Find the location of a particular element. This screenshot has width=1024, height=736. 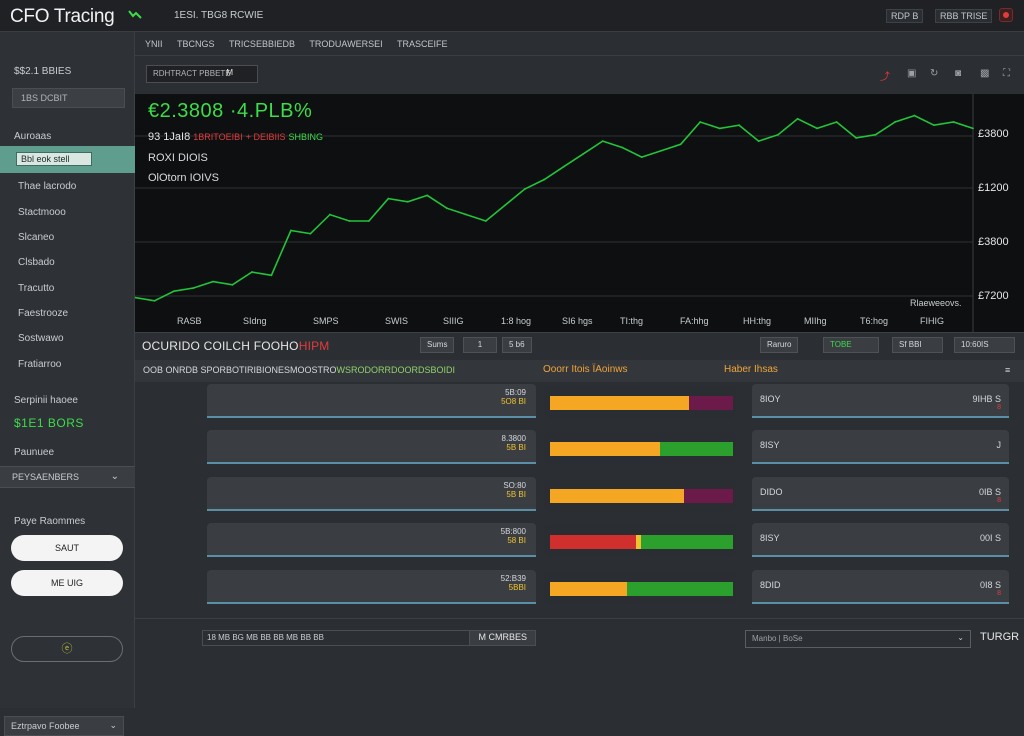

order-row: 52:B39 5BBI is located at coordinates (371, 587).